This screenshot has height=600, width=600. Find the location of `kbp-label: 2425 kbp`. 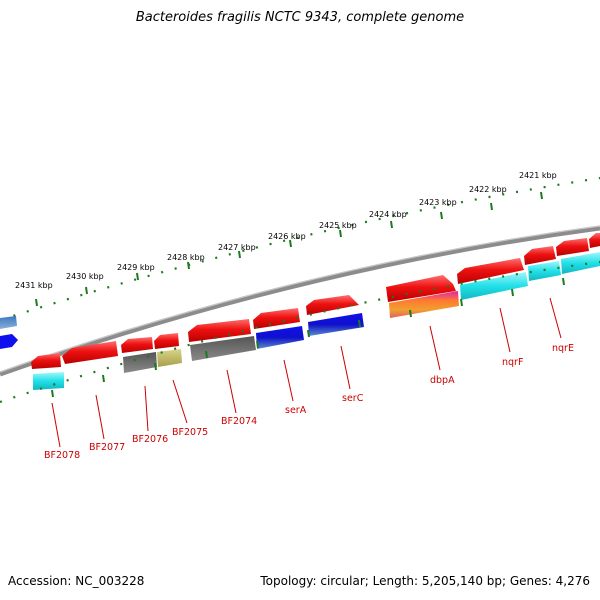

kbp-label: 2425 kbp is located at coordinates (338, 225).